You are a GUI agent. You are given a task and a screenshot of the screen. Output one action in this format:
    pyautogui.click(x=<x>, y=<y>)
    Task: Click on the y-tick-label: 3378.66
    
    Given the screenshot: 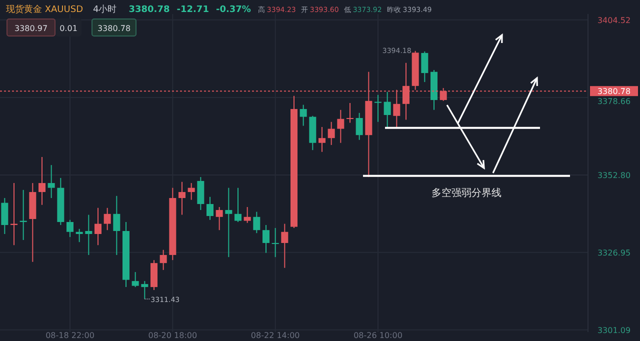 What is the action you would take?
    pyautogui.click(x=614, y=101)
    